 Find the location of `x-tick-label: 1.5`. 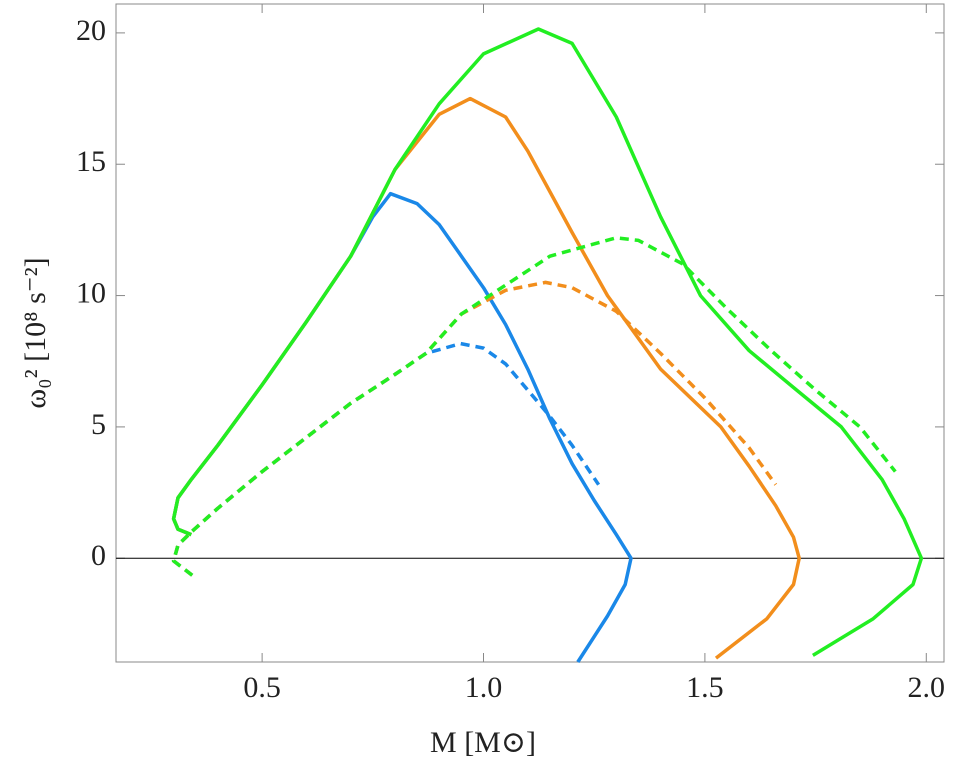

x-tick-label: 1.5 is located at coordinates (705, 687).